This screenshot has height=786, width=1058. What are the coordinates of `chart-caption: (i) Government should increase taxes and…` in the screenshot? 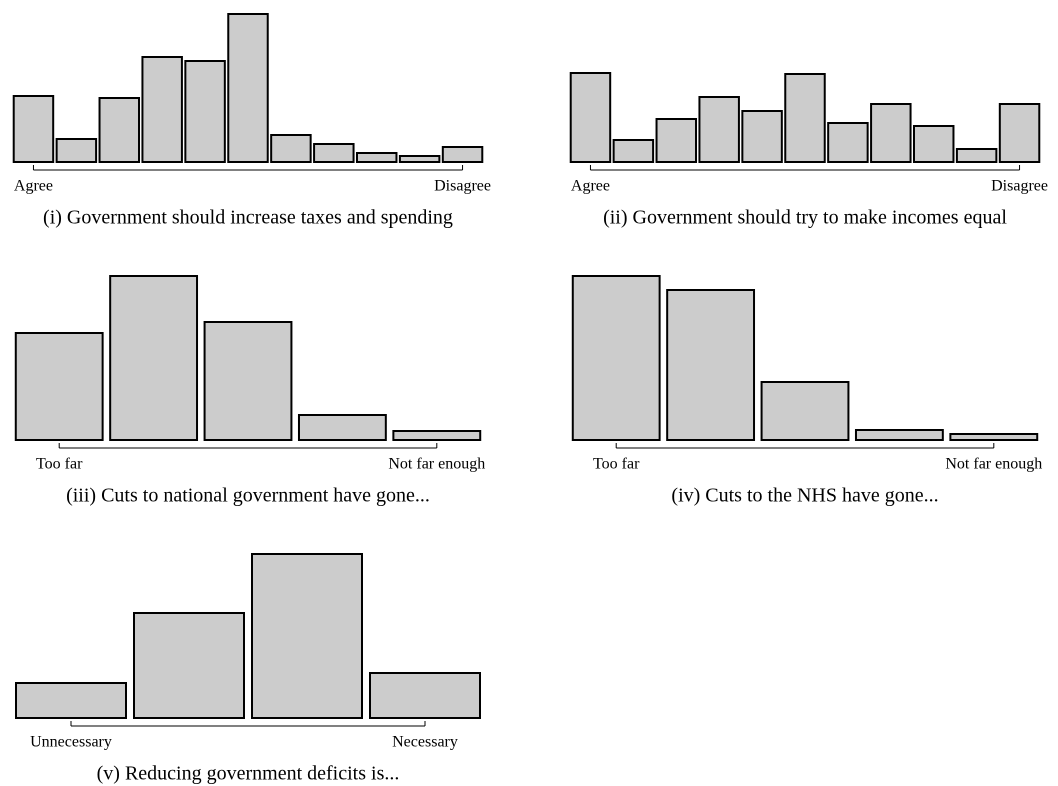 It's located at (248, 218).